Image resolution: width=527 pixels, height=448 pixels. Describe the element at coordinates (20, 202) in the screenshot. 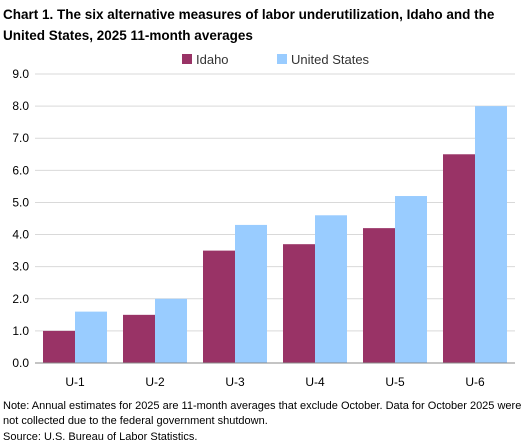

I see `y-tick-label: 5.0` at that location.